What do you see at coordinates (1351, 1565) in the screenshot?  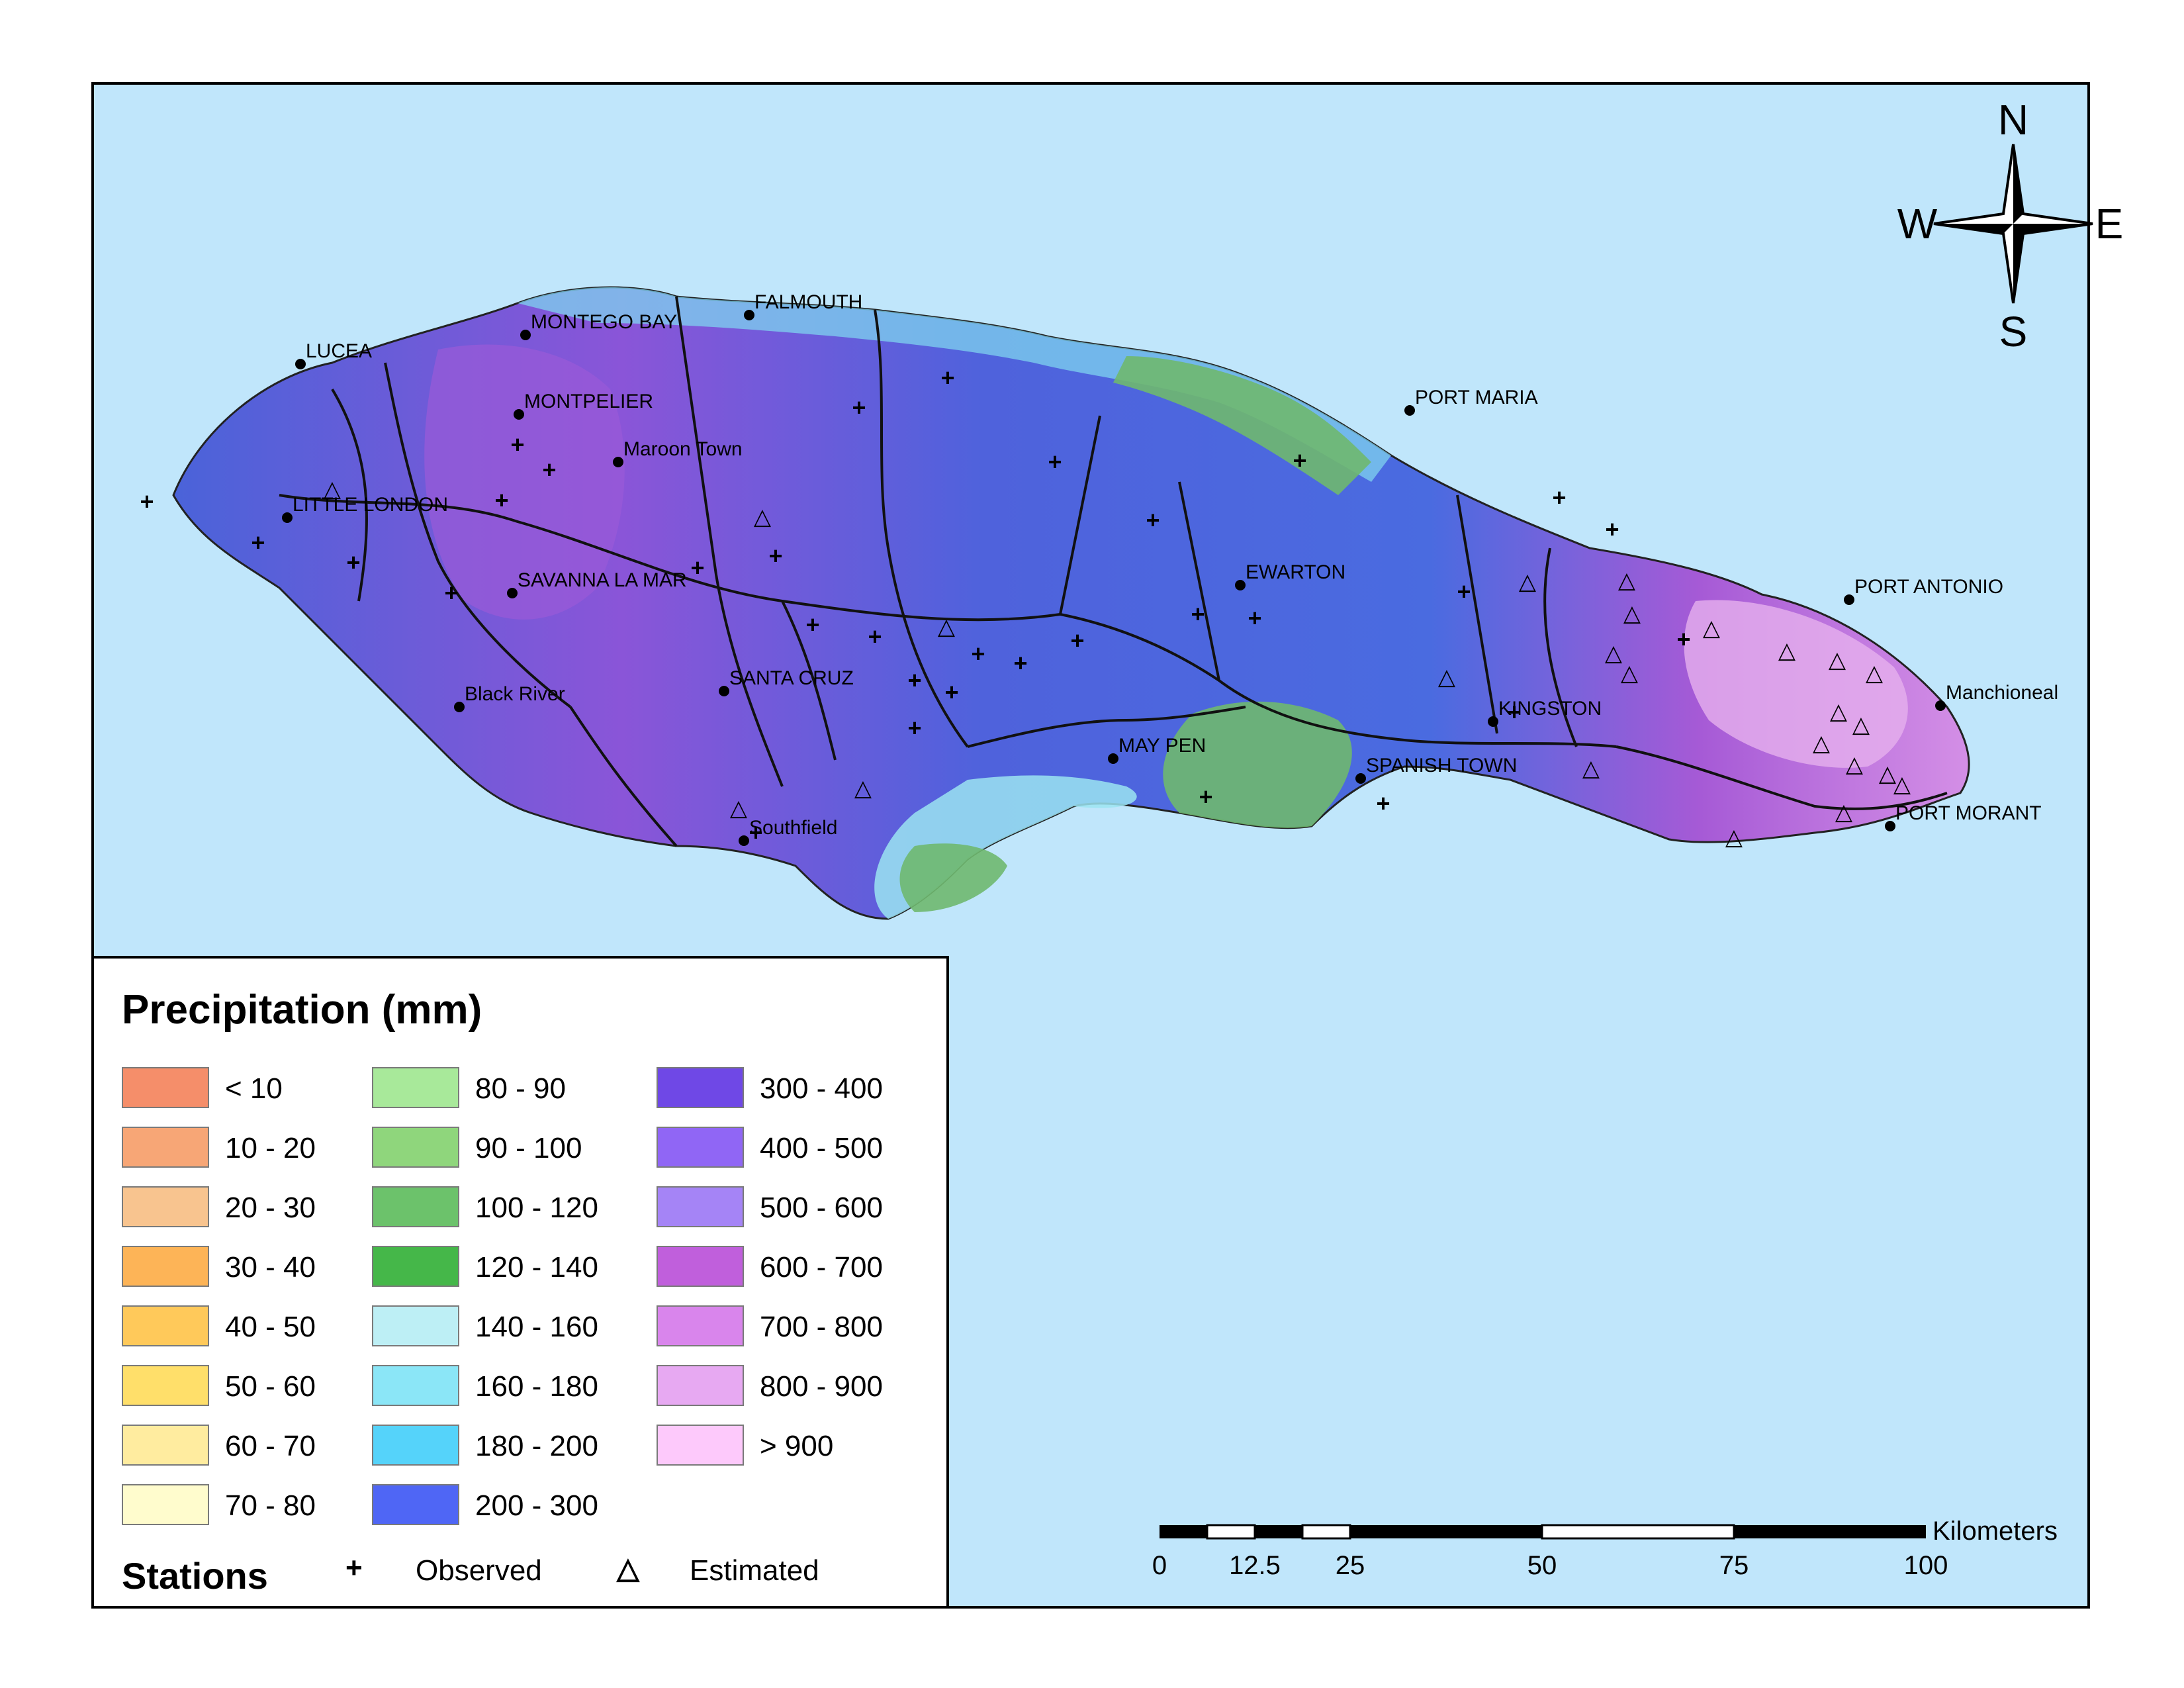 I see `scale-tick-2: 25` at bounding box center [1351, 1565].